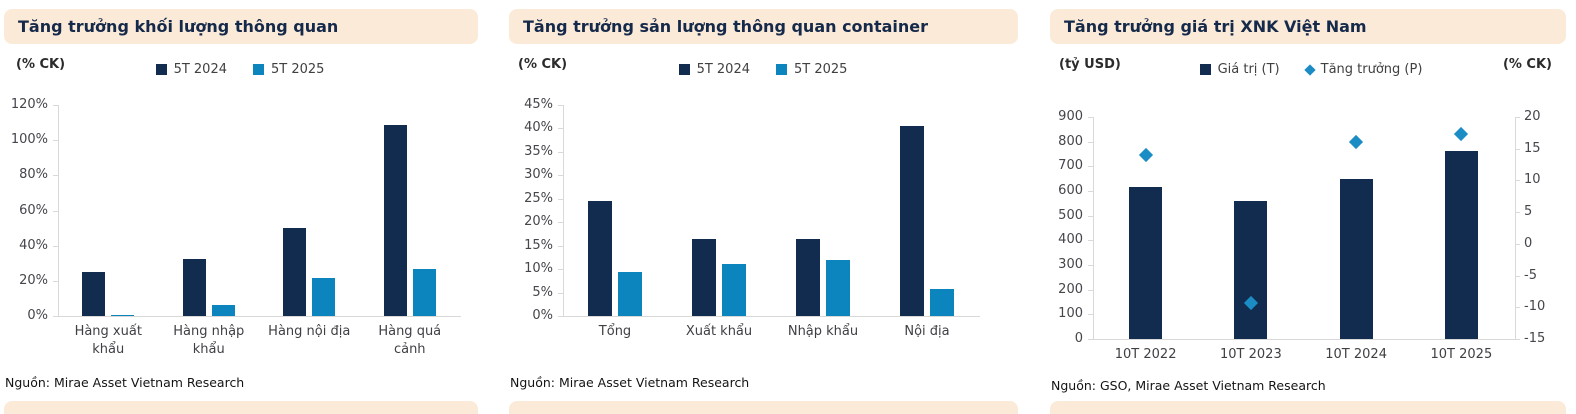 This screenshot has width=1576, height=414. I want to click on y-axis-tick-label: 200, so click(1070, 289).